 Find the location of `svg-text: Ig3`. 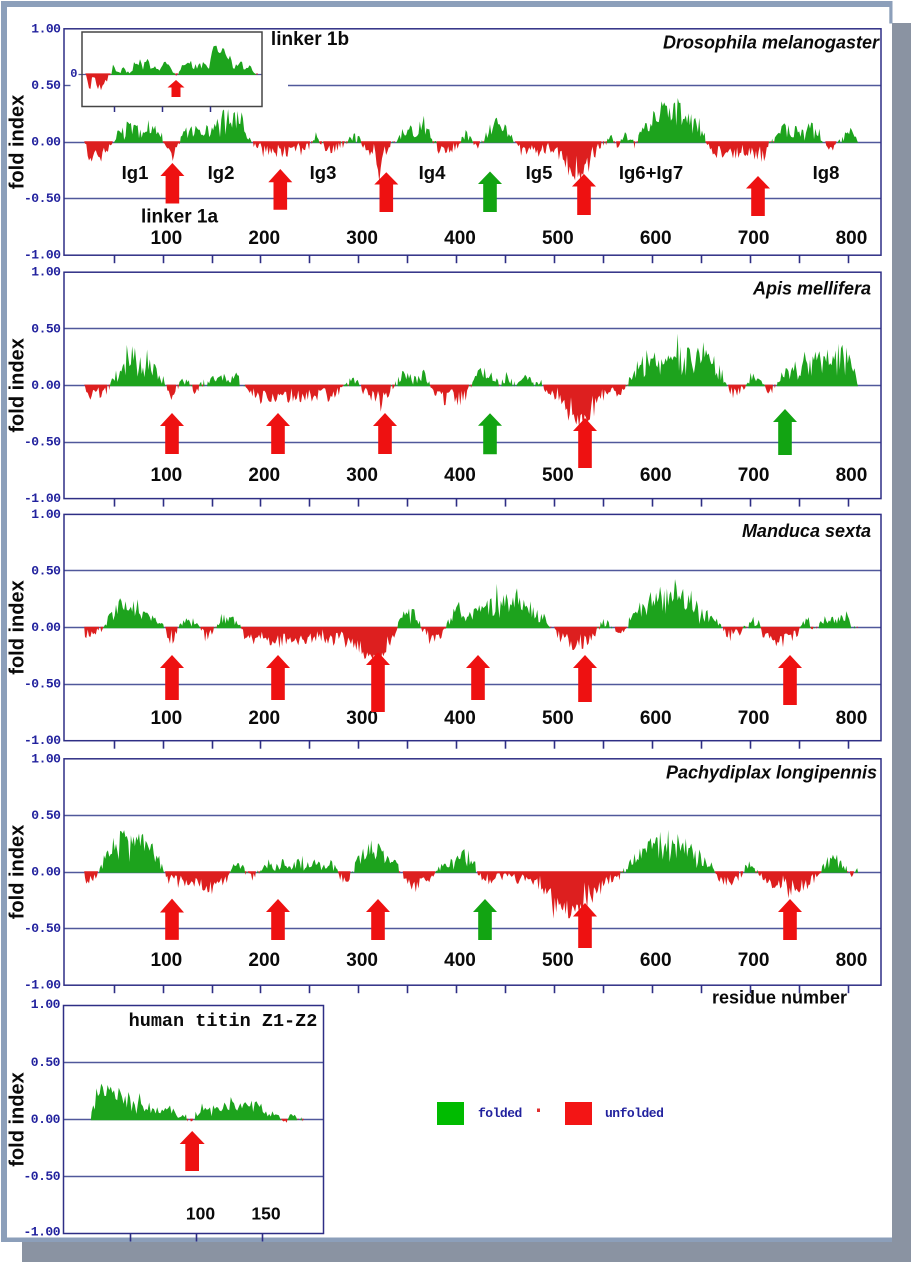

svg-text: Ig3 is located at coordinates (323, 172).